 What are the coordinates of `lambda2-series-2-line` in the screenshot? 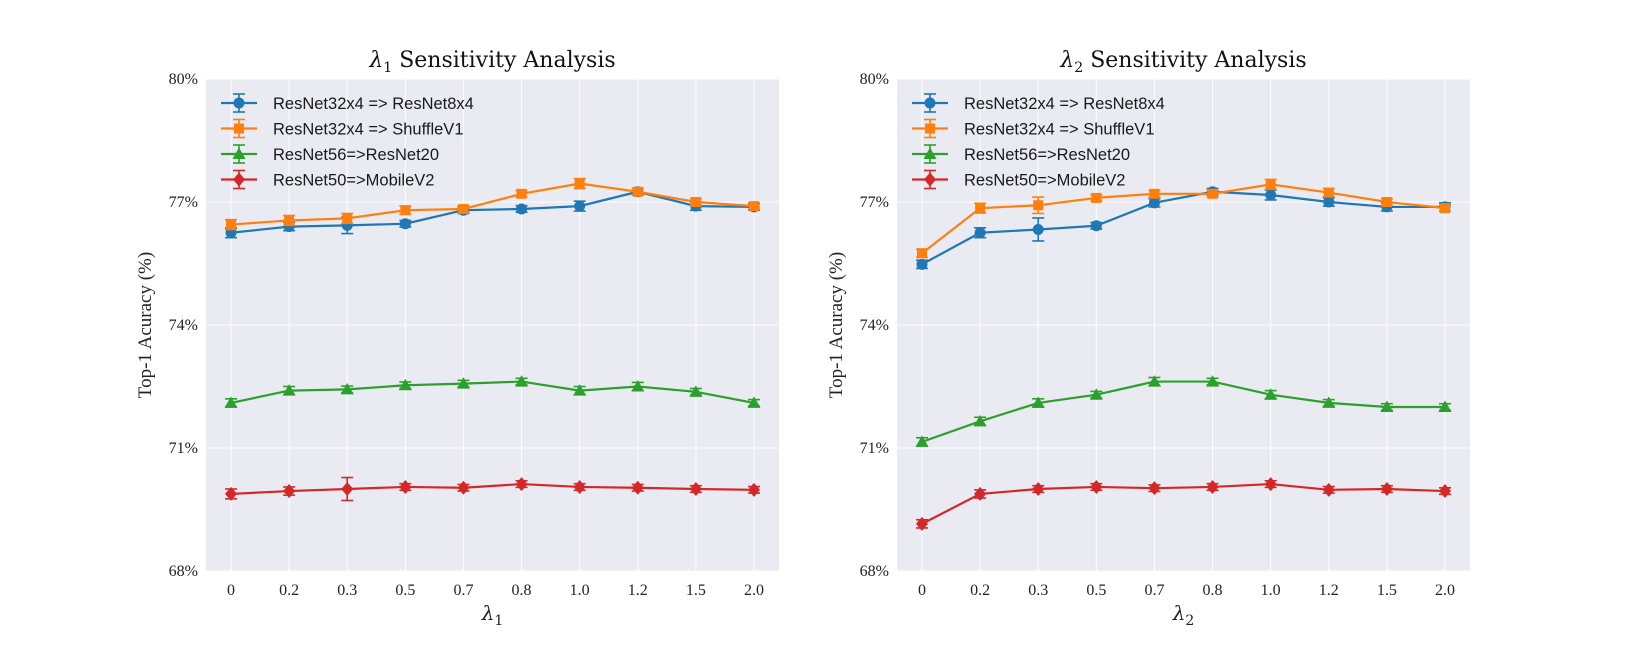 It's located at (1183, 411).